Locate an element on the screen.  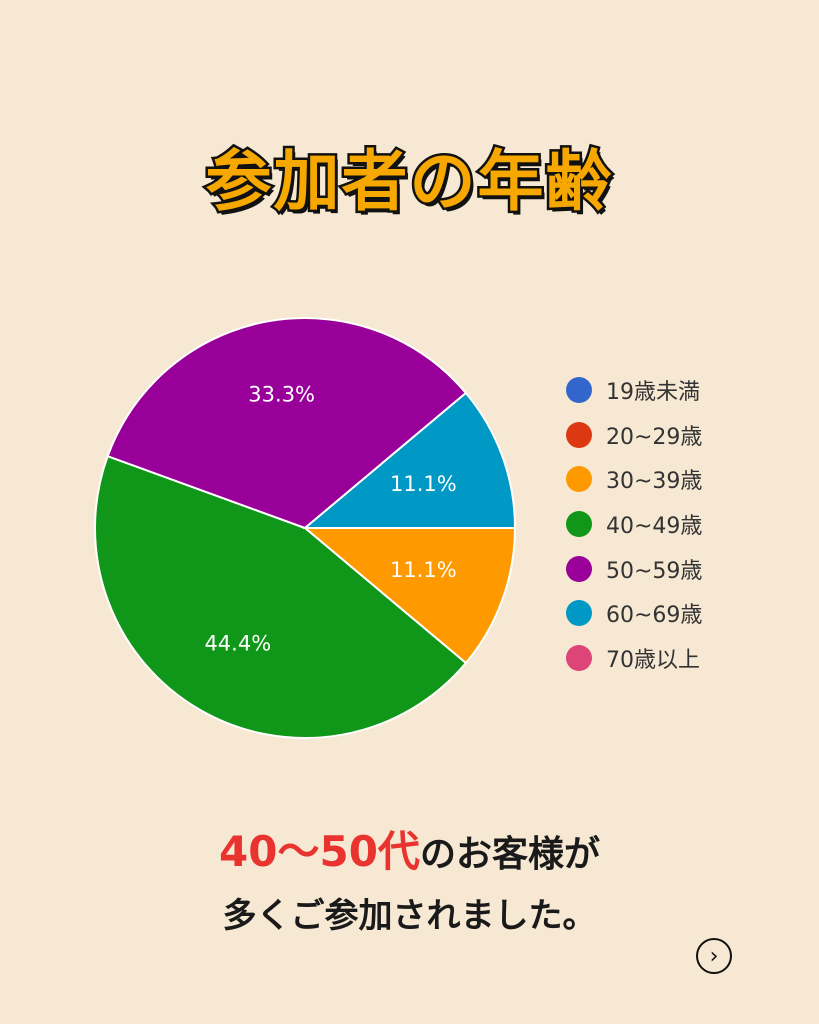
legend-label: 30~39歳 is located at coordinates (654, 482).